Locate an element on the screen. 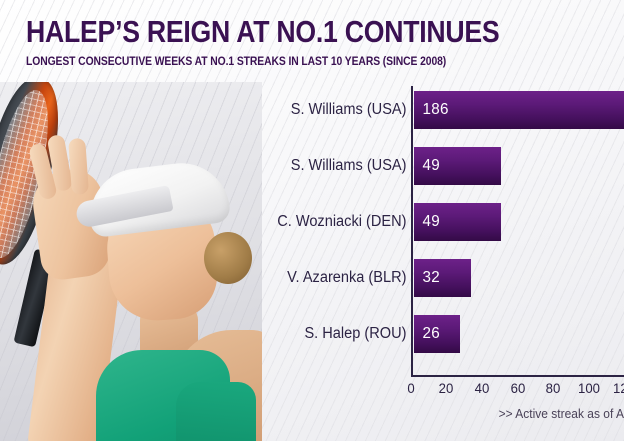 The image size is (624, 441). chart-row: C. Wozniacki (DEN) 49 is located at coordinates (443, 222).